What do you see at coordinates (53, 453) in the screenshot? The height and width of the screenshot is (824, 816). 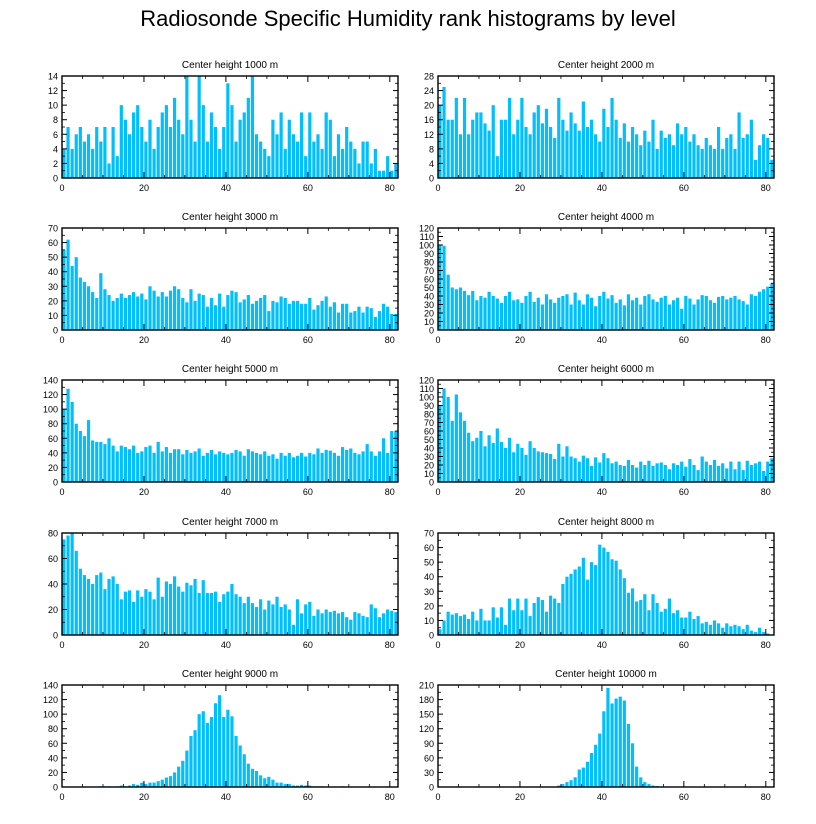 I see `y-tick-label: 40` at bounding box center [53, 453].